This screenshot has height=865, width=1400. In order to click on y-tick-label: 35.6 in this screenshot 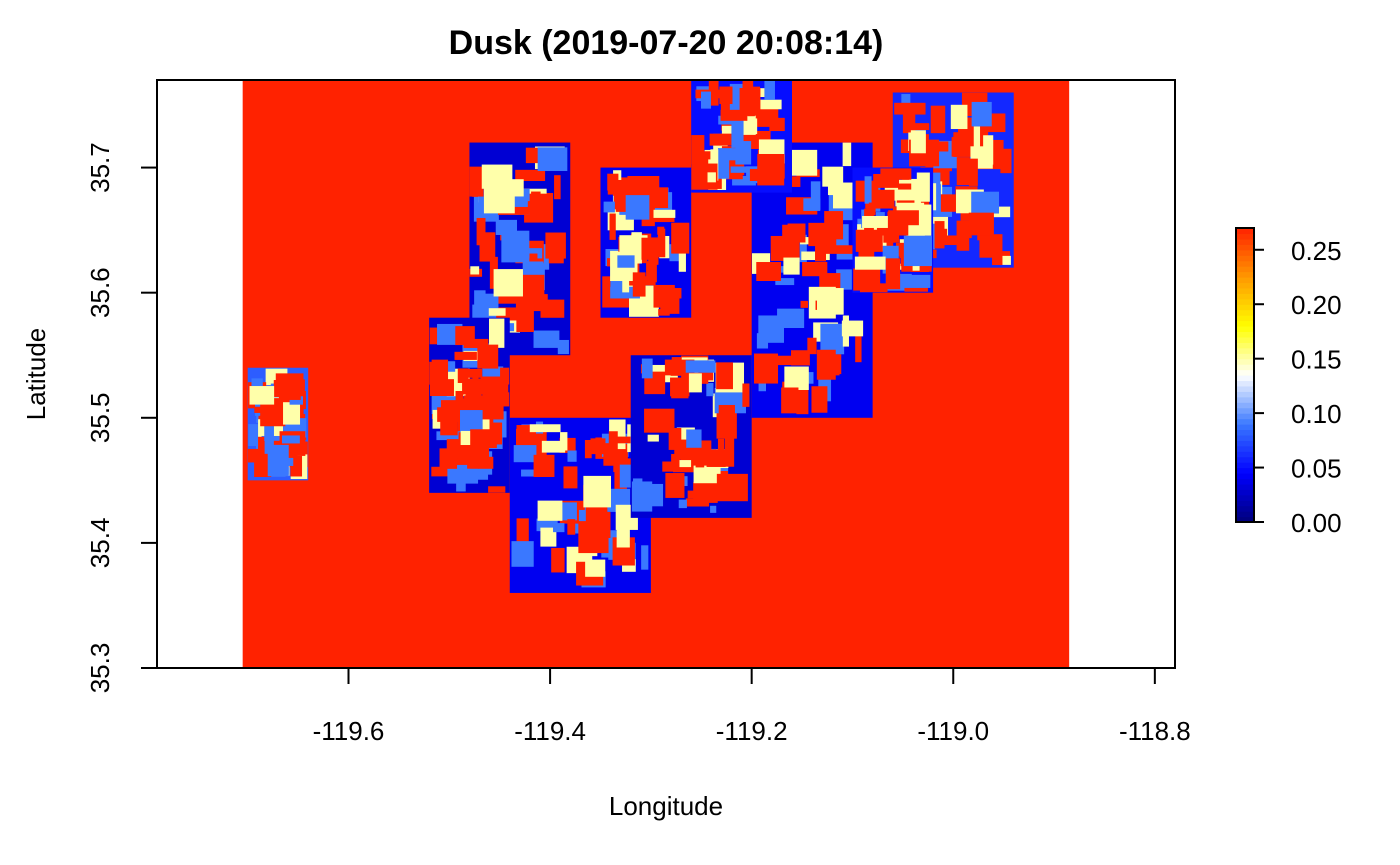, I will do `click(100, 292)`.